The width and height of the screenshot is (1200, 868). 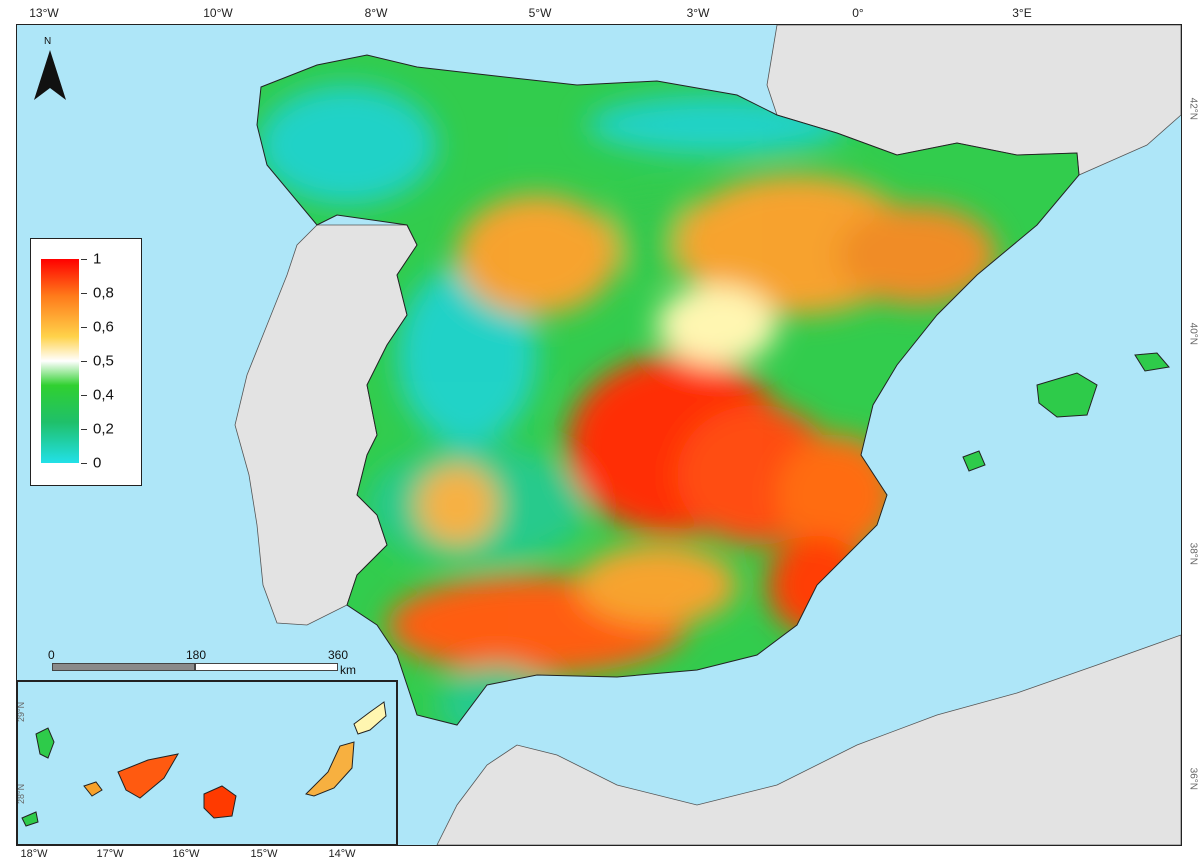 I want to click on island-fuerteventura, so click(x=330, y=769).